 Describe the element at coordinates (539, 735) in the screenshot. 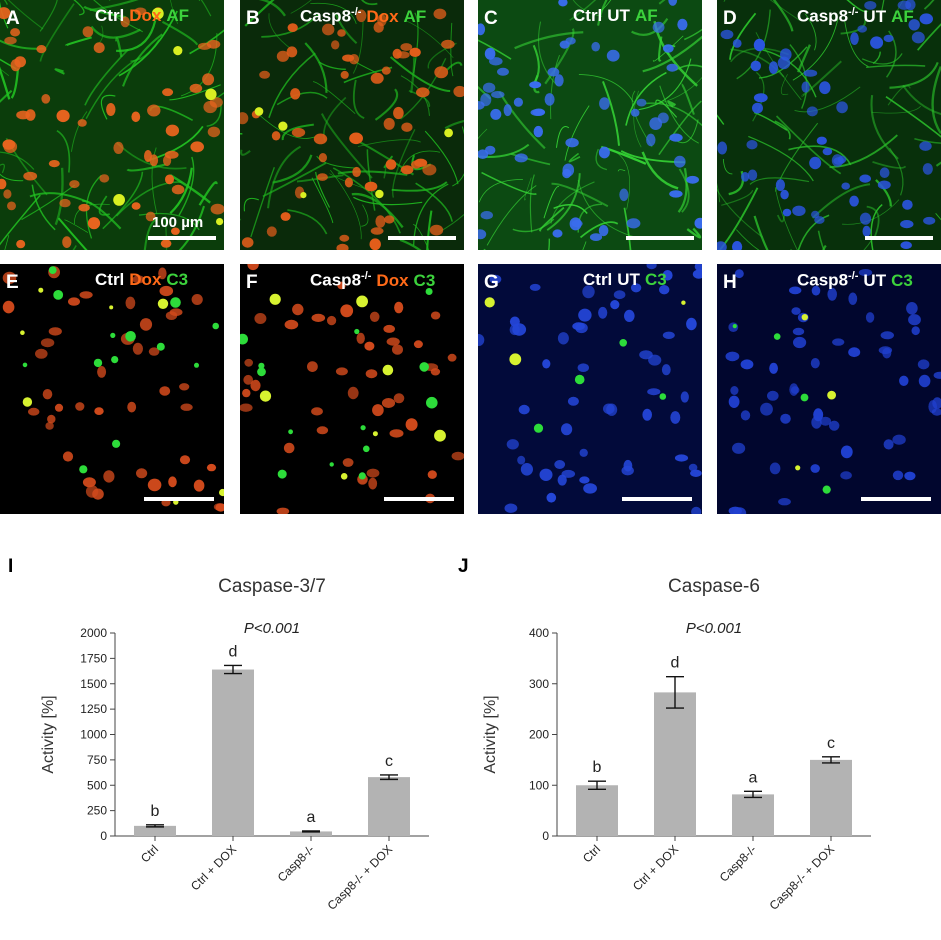

I see `y-tick-label: 200` at that location.